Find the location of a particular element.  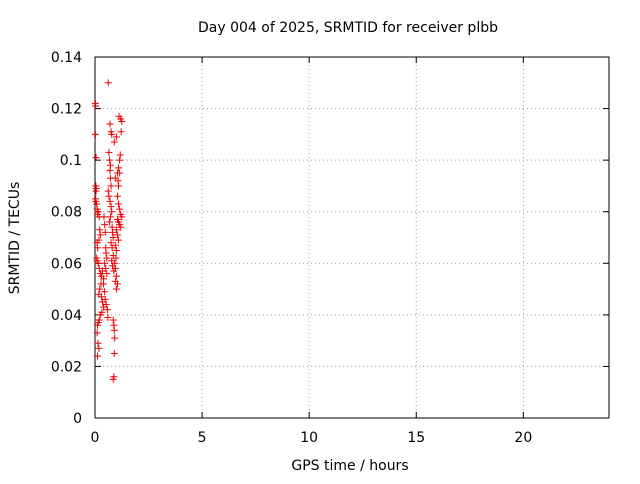

y-axis-label: SRMTID / TECUs is located at coordinates (15, 238).